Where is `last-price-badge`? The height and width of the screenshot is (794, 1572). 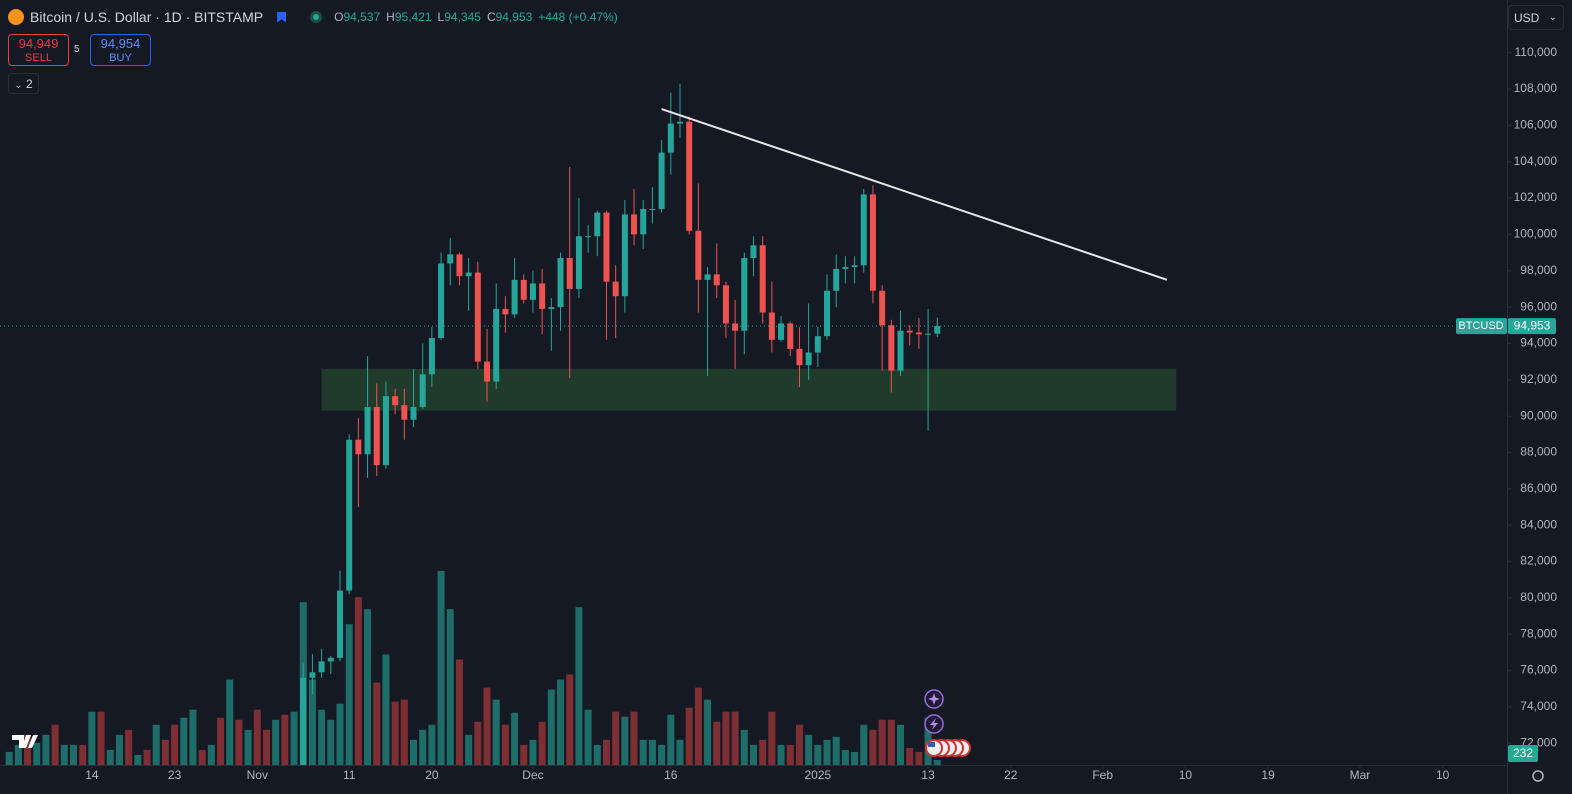
last-price-badge is located at coordinates (1532, 326).